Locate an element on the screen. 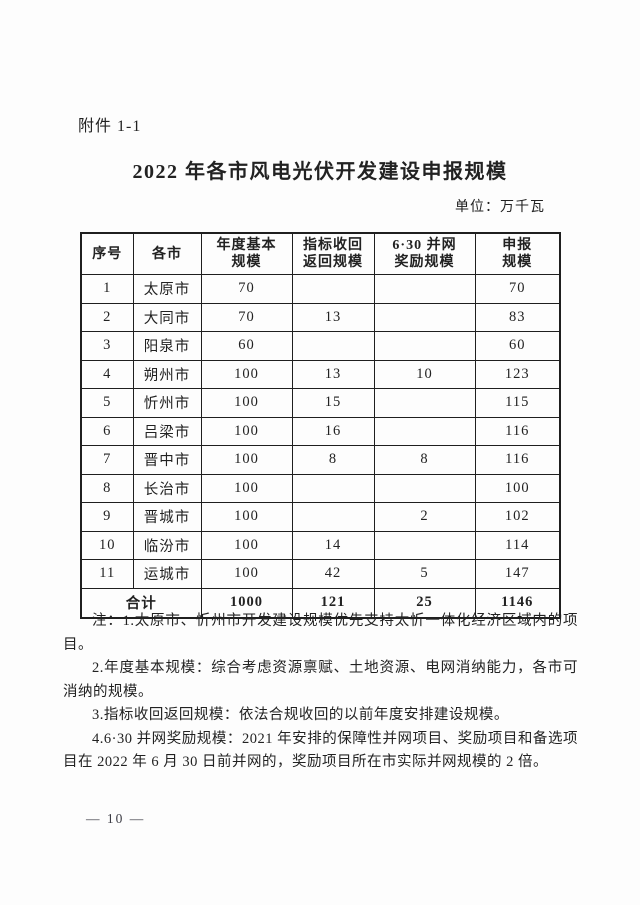 This screenshot has width=640, height=905. column-header: 序号 is located at coordinates (107, 253).